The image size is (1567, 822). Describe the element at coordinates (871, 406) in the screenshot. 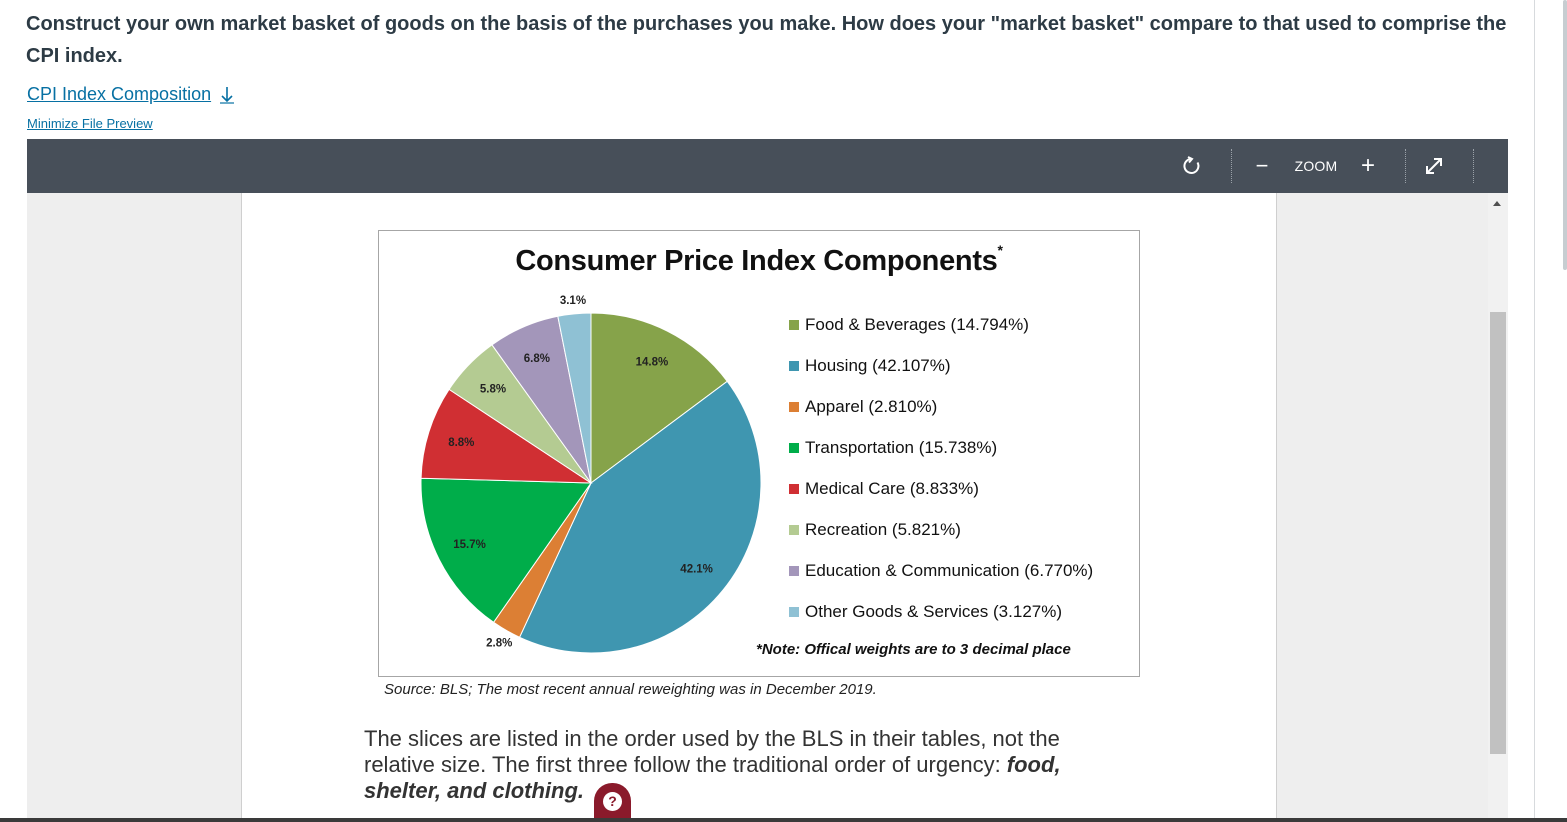

I see `legend-label: Apparel (2.810%)` at that location.